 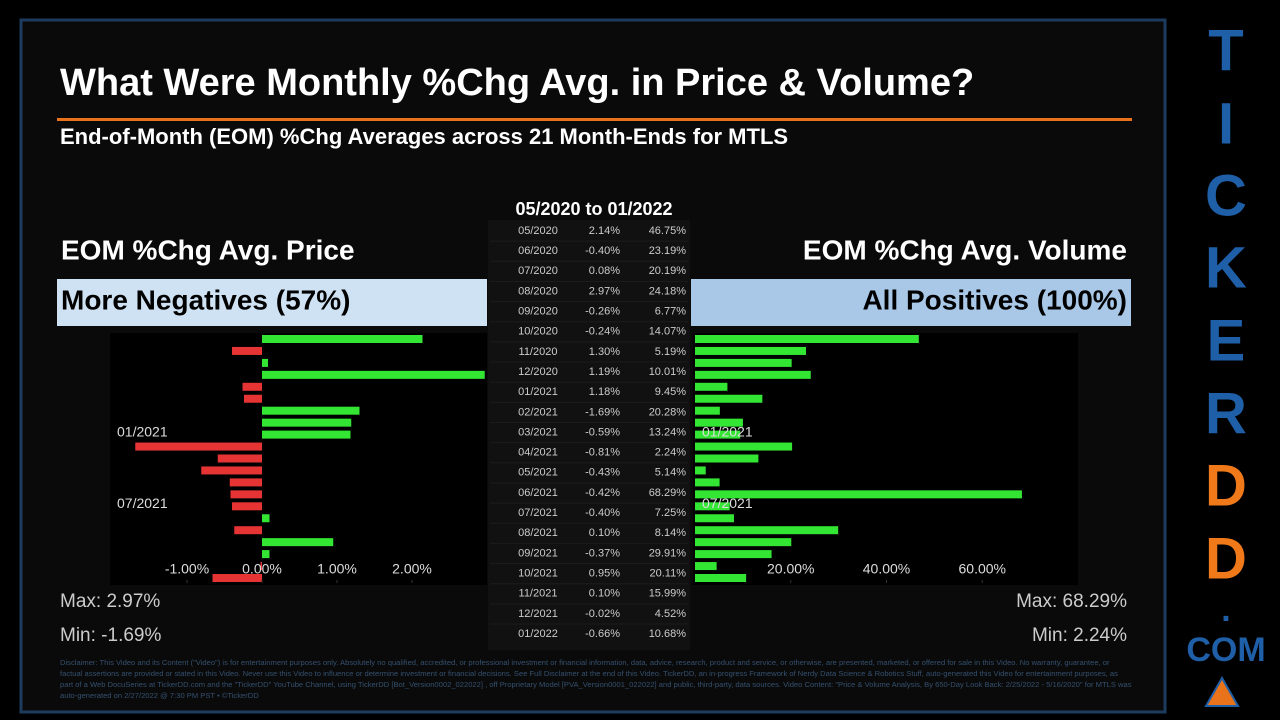 What do you see at coordinates (668, 231) in the screenshot?
I see `table-volume: 46.75%` at bounding box center [668, 231].